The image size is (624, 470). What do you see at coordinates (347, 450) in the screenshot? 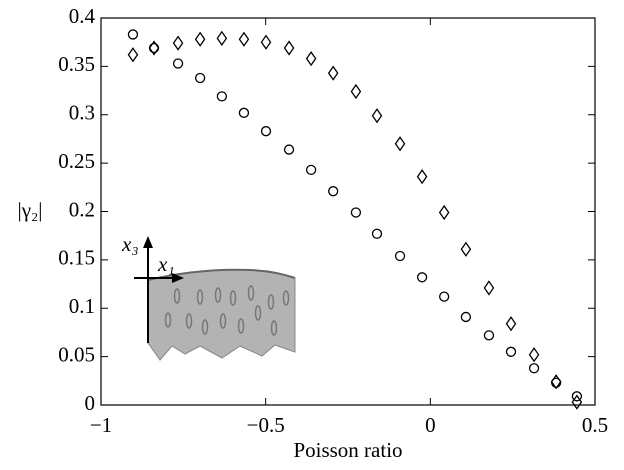
I see `x-axis-label: Poisson ratio` at bounding box center [347, 450].